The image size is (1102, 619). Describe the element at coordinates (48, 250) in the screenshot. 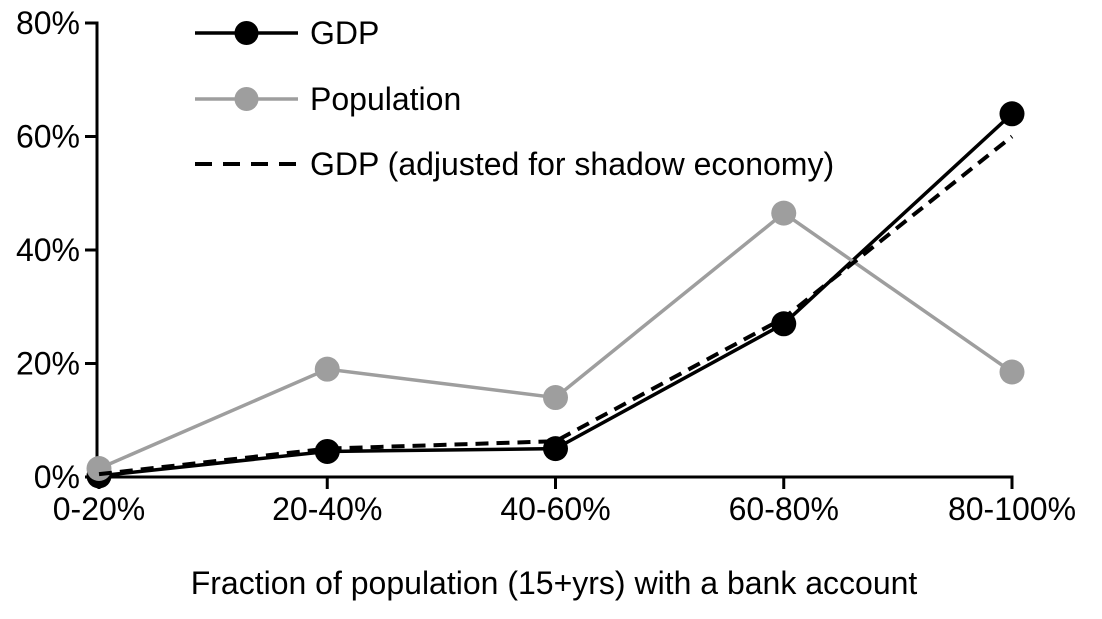

I see `y-tick-label: 40%` at that location.